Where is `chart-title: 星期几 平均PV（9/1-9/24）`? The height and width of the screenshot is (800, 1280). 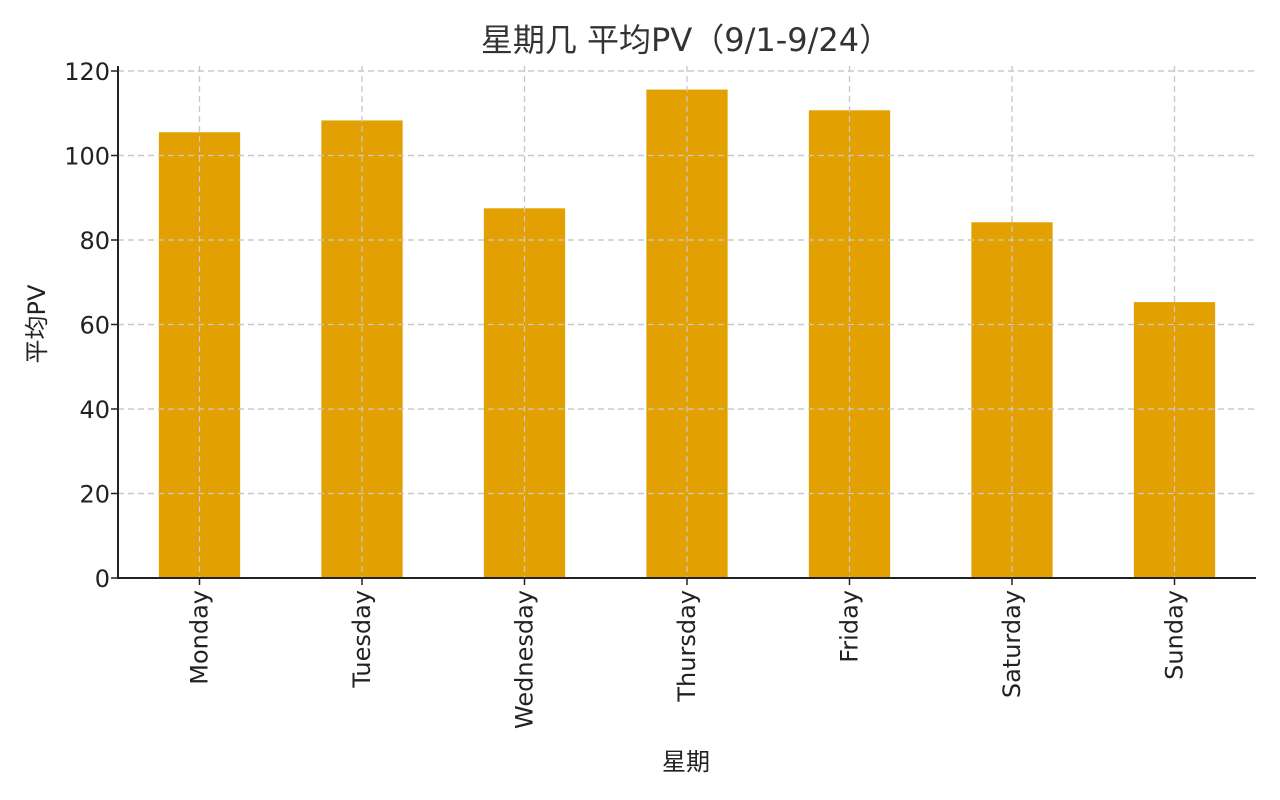
chart-title: 星期几 平均PV（9/1-9/24） is located at coordinates (686, 40).